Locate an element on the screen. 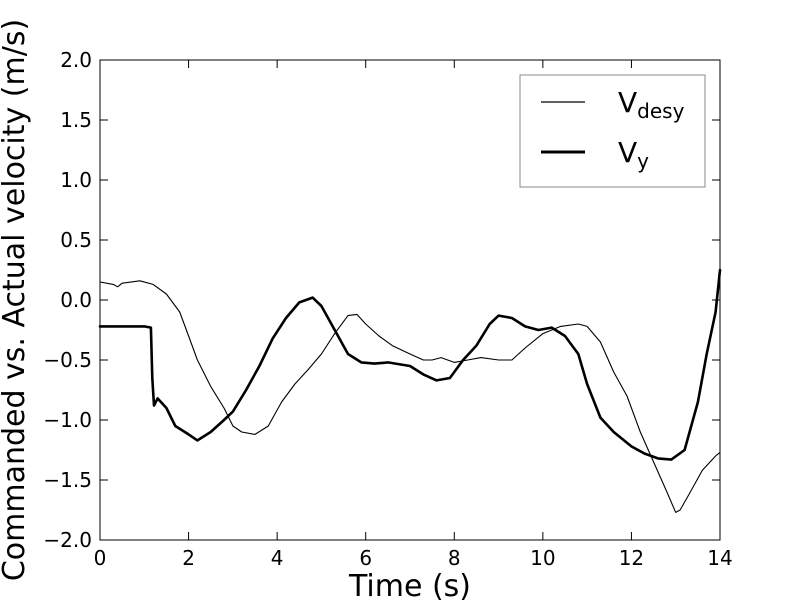 The height and width of the screenshot is (600, 800). legend: Vdesy Vy is located at coordinates (612, 131).